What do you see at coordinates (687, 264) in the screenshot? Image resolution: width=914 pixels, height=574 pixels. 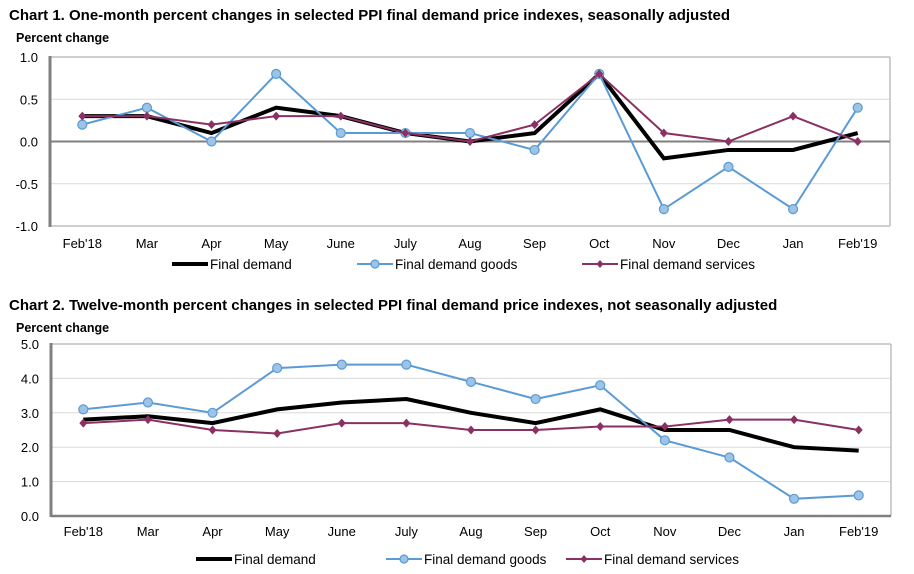 I see `chart-1-legend-final-demand-services-label: Final demand services` at bounding box center [687, 264].